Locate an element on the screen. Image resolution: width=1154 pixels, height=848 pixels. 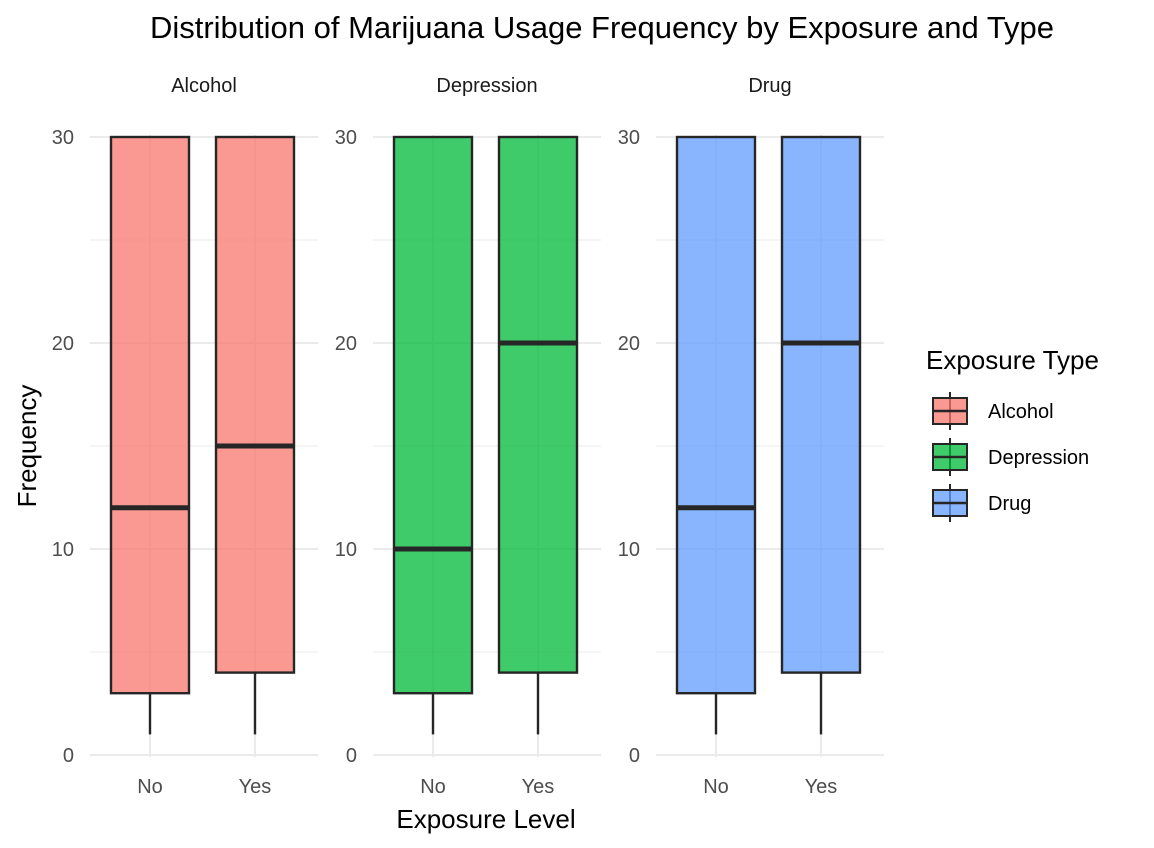
facet-strip-label: Drug is located at coordinates (769, 86).